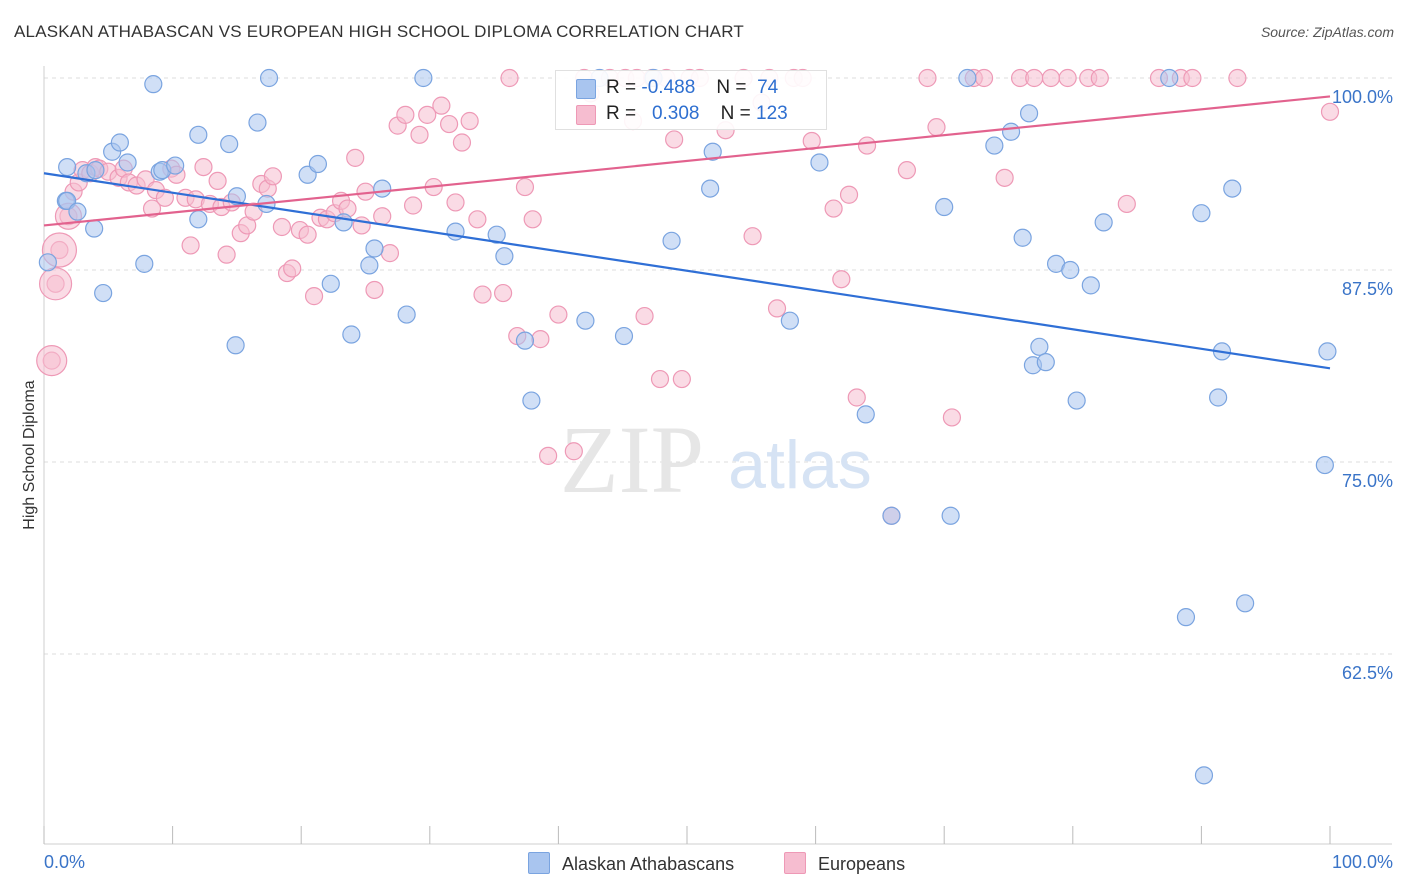 This screenshot has width=1406, height=892. Describe the element at coordinates (1362, 97) in the screenshot. I see `y-tick-label: 100.0%` at that location.